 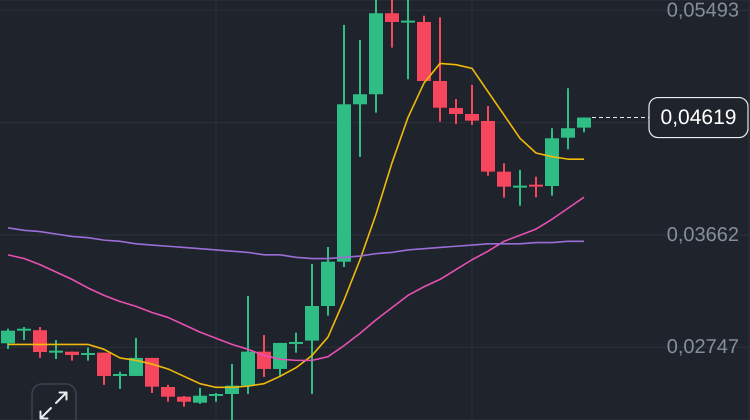 I want to click on y-tick-label: 0,05493, so click(x=702, y=11).